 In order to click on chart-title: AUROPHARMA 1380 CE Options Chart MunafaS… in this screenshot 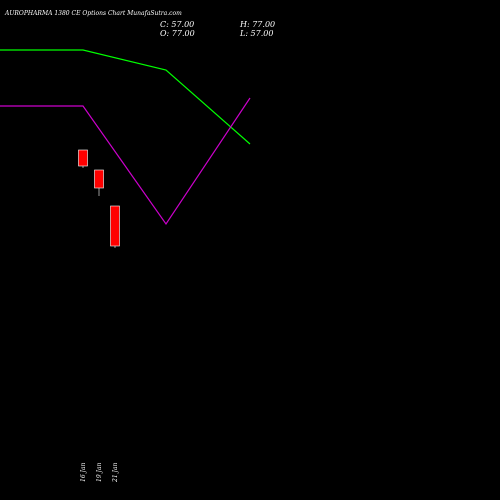, I will do `click(93, 13)`.